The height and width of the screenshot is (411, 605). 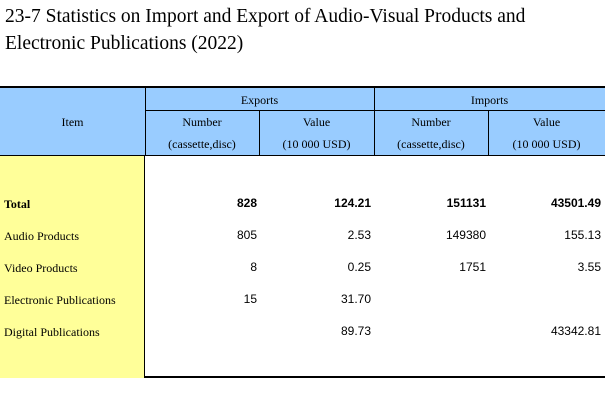 What do you see at coordinates (72, 122) in the screenshot?
I see `item-header: Item` at bounding box center [72, 122].